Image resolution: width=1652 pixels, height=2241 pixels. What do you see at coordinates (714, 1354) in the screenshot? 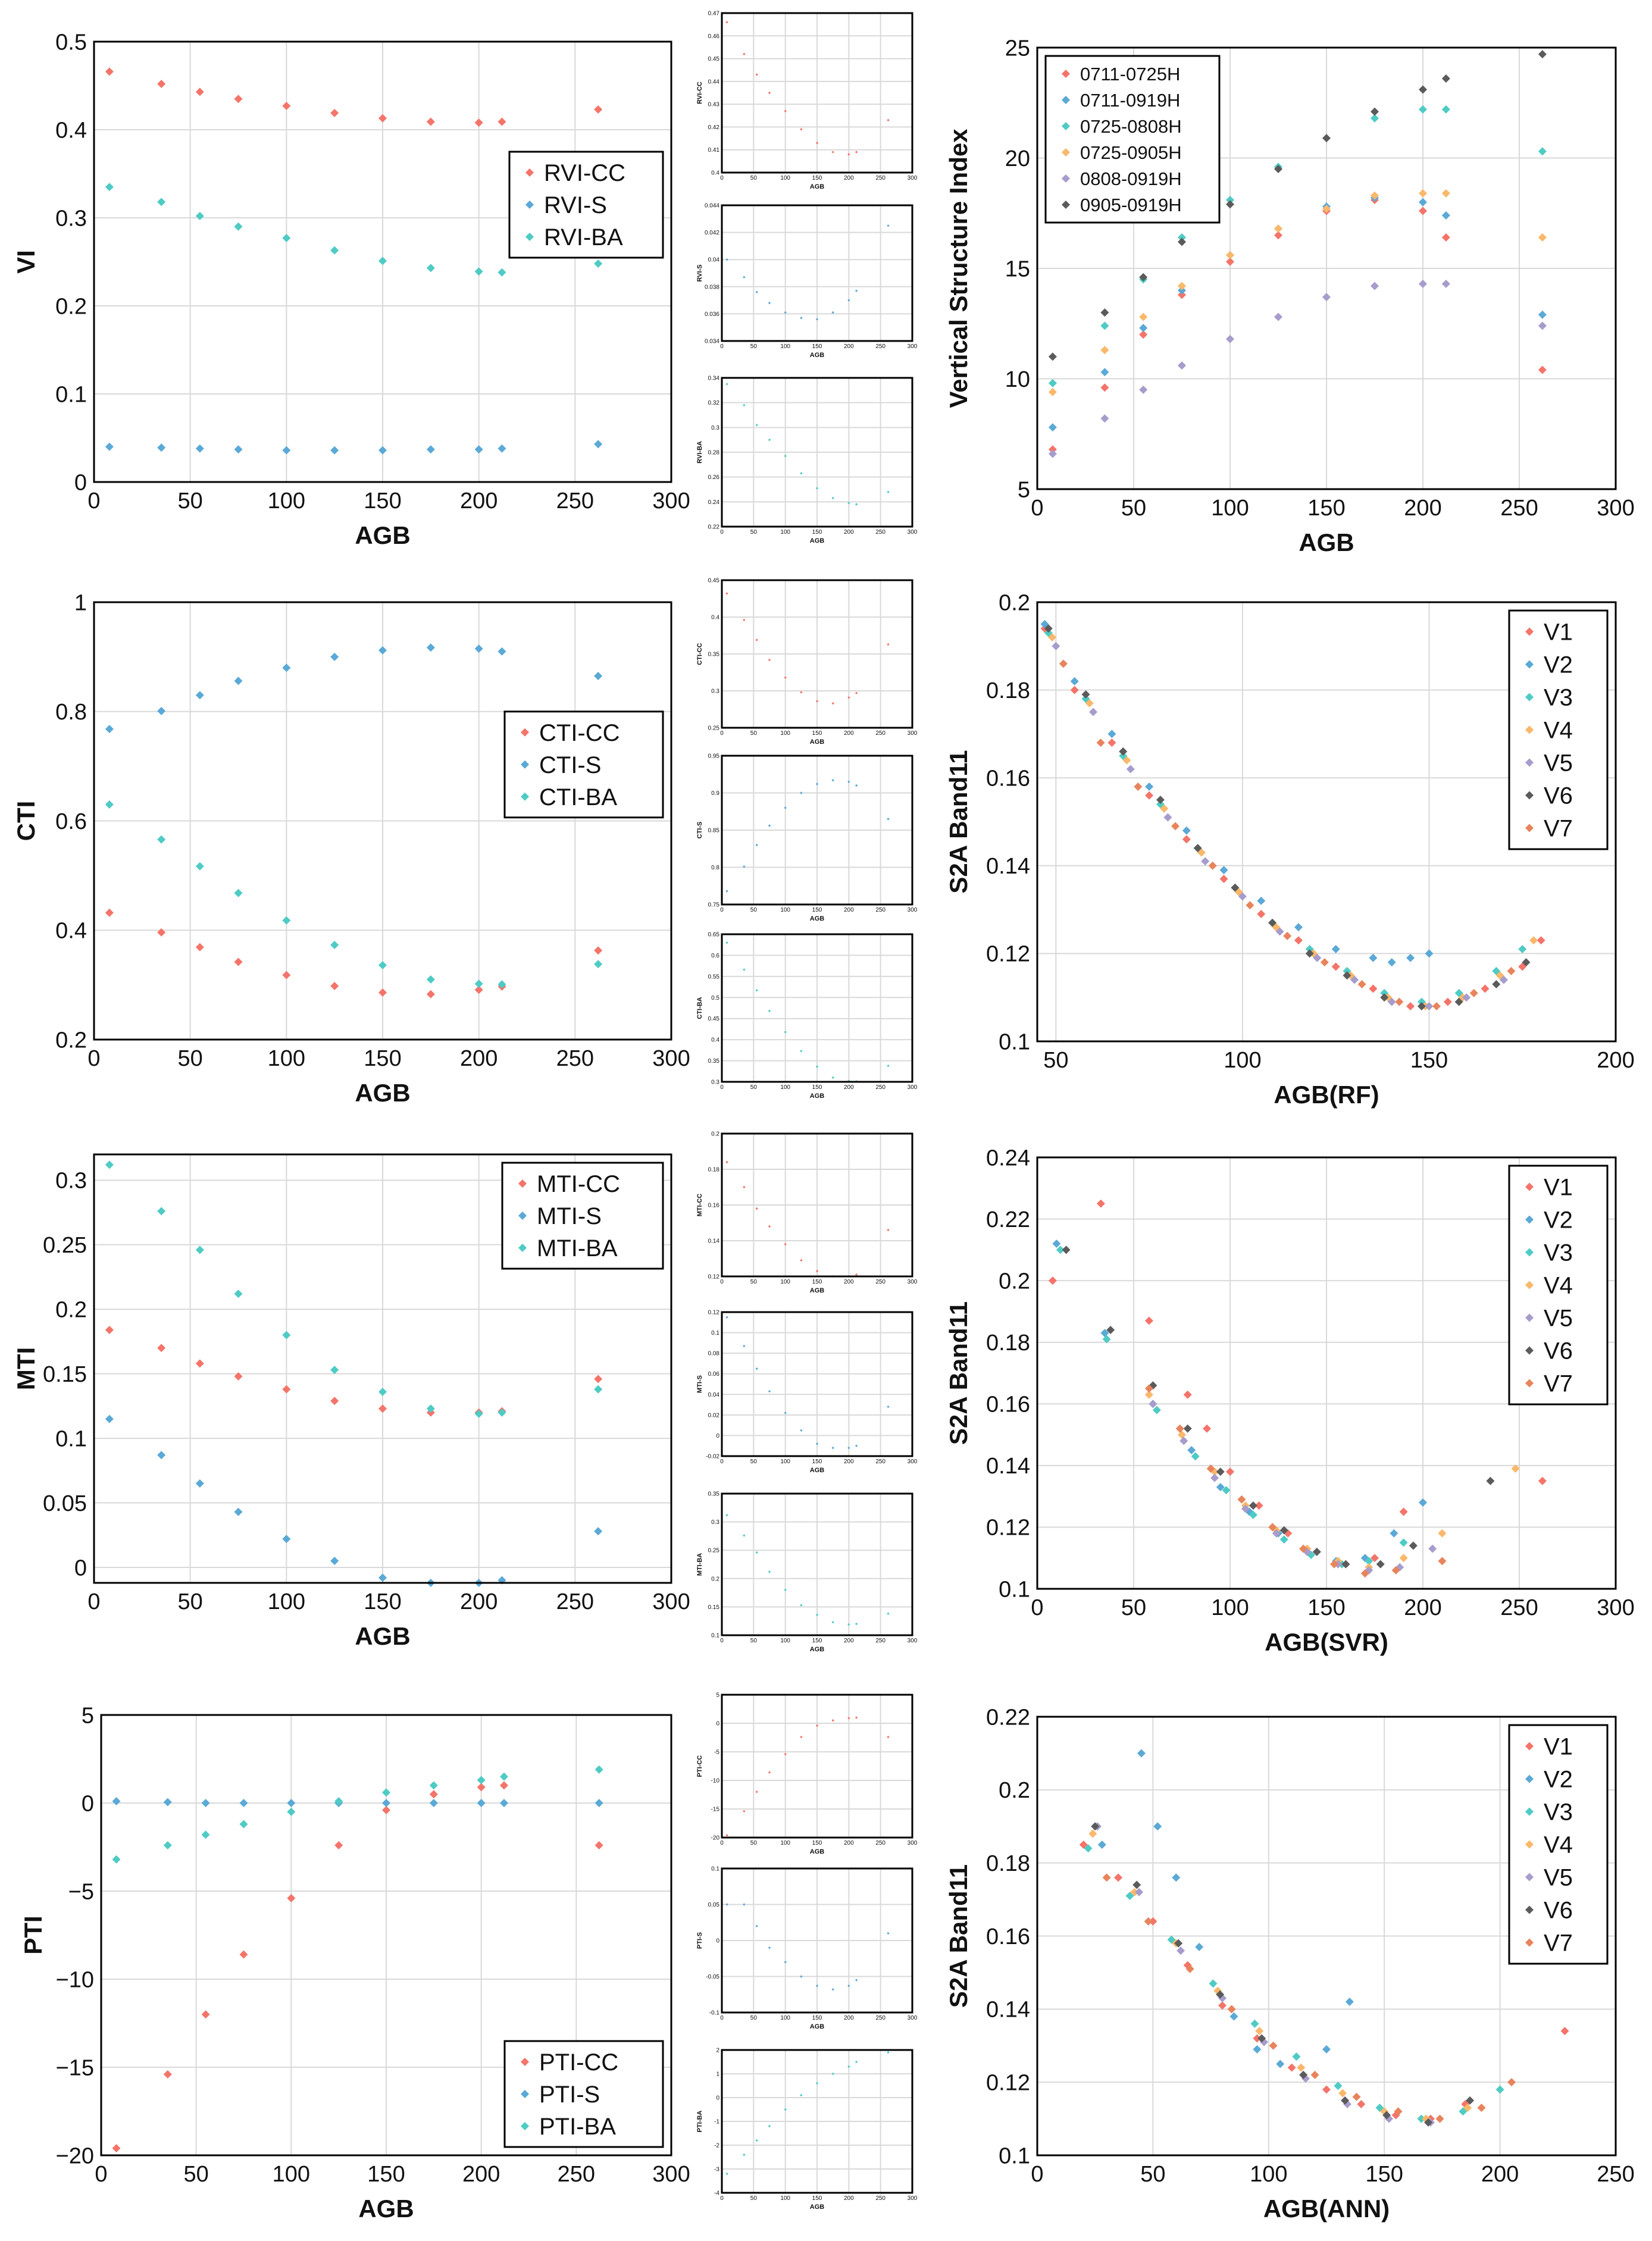
I see `y-tick-label: 0.08` at bounding box center [714, 1354].